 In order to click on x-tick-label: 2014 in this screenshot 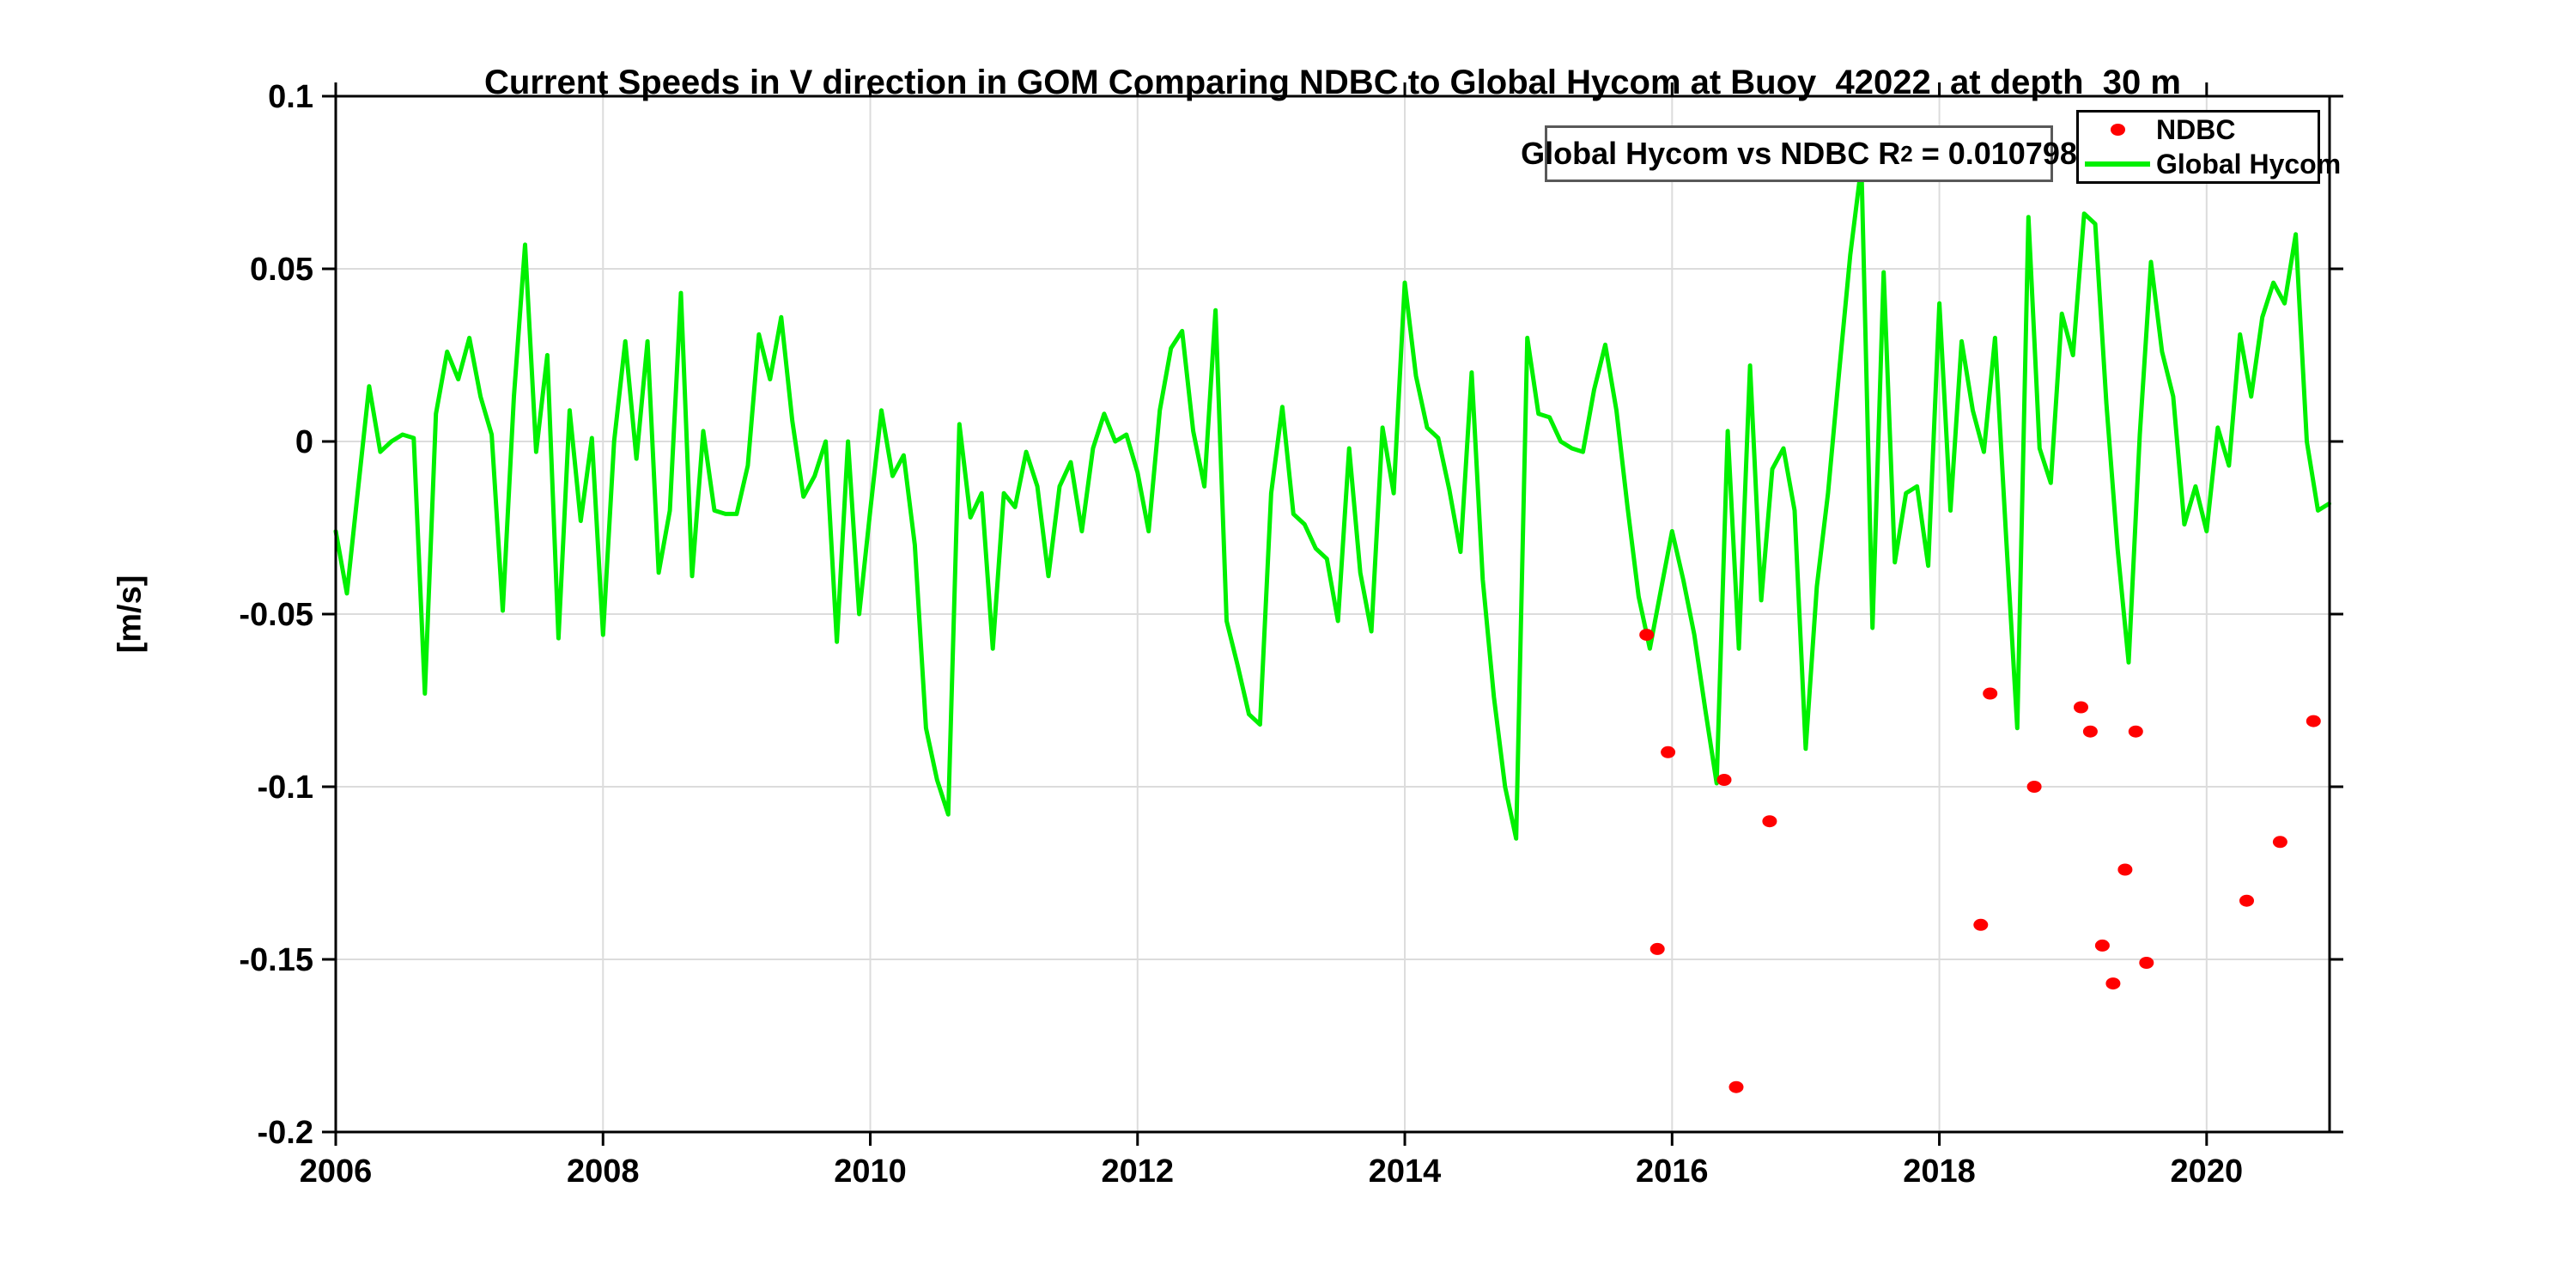, I will do `click(1405, 1171)`.